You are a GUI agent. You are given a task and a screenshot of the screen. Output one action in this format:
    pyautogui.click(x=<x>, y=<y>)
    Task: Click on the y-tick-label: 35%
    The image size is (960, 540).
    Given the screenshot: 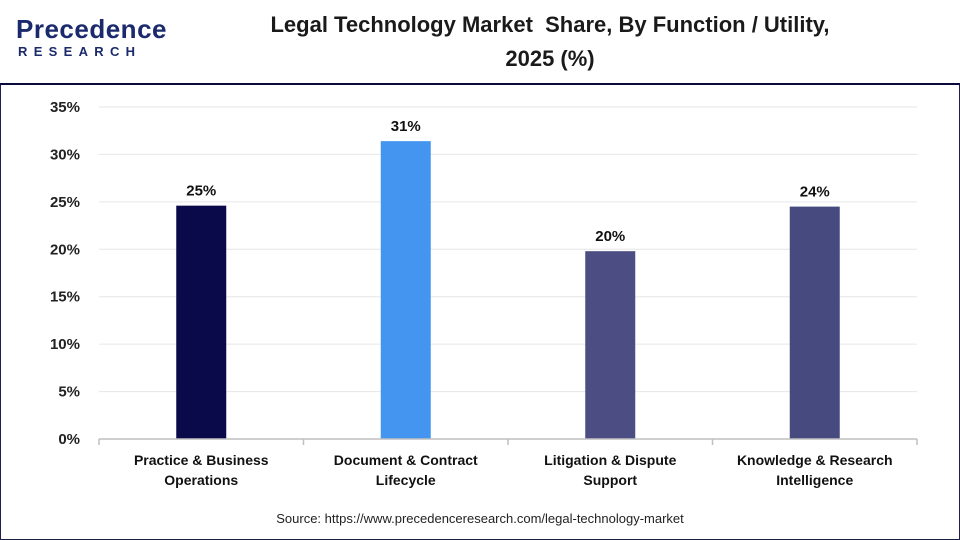 What is the action you would take?
    pyautogui.click(x=65, y=107)
    